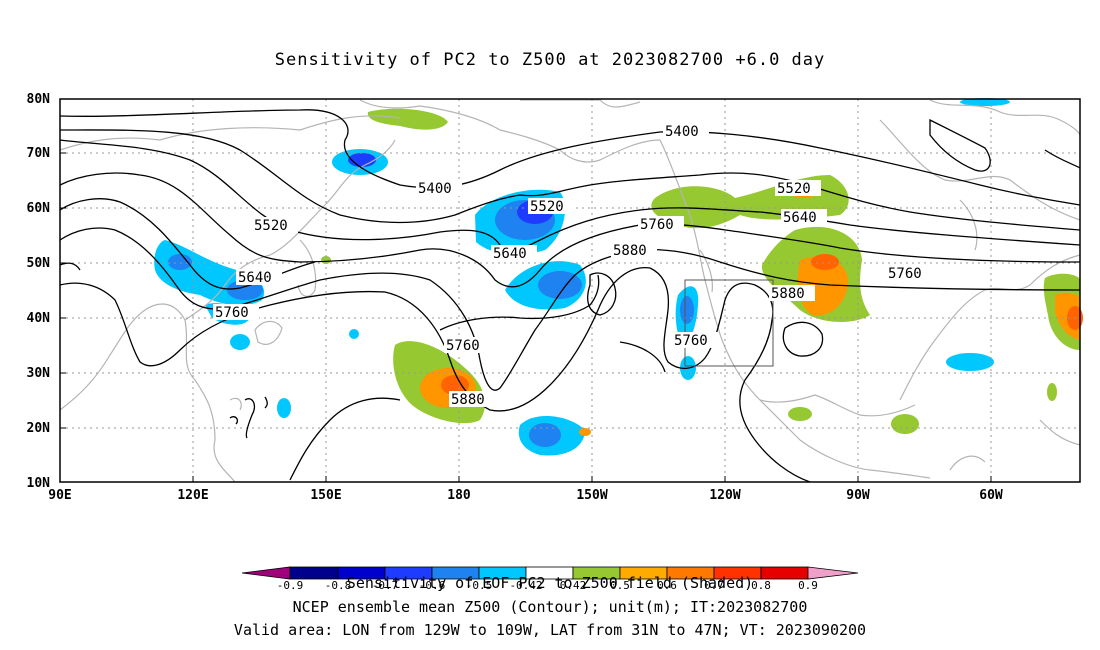 This screenshot has height=650, width=1100. Describe the element at coordinates (39, 318) in the screenshot. I see `lat-label: 40N` at that location.